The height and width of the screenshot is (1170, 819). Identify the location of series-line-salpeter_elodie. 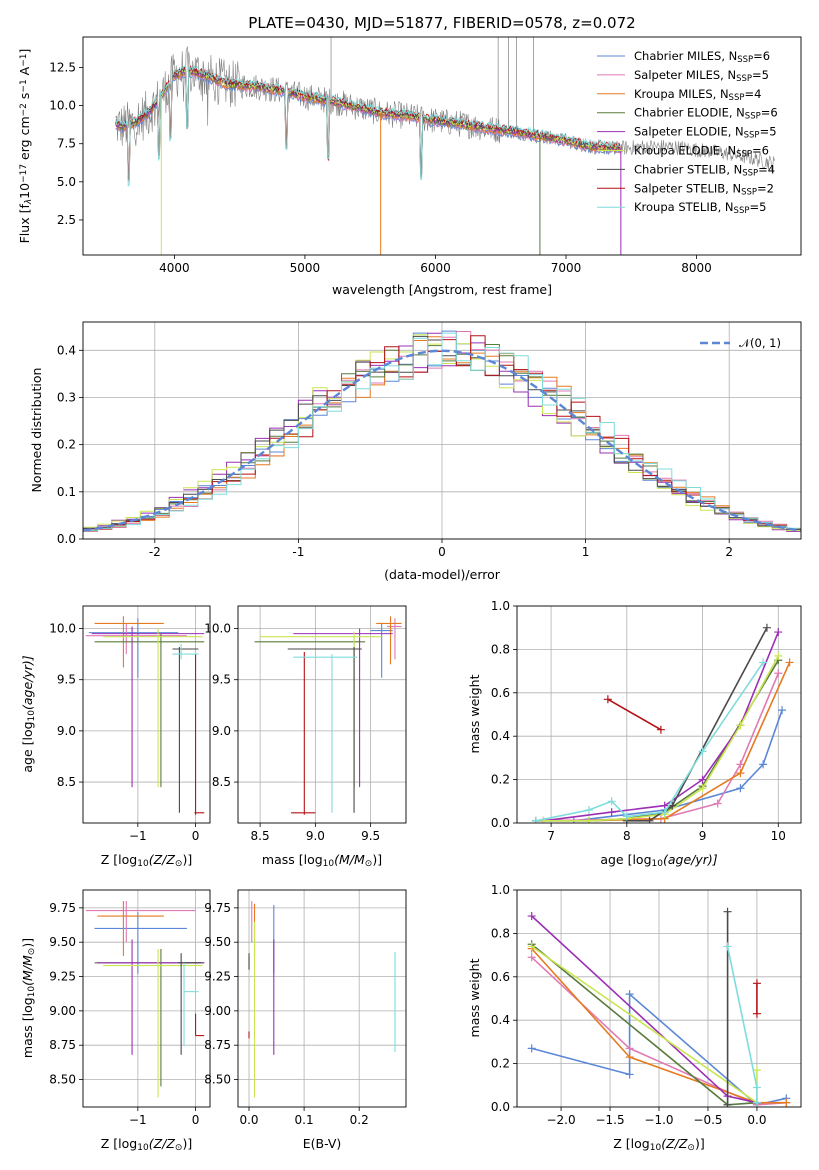
(661, 726).